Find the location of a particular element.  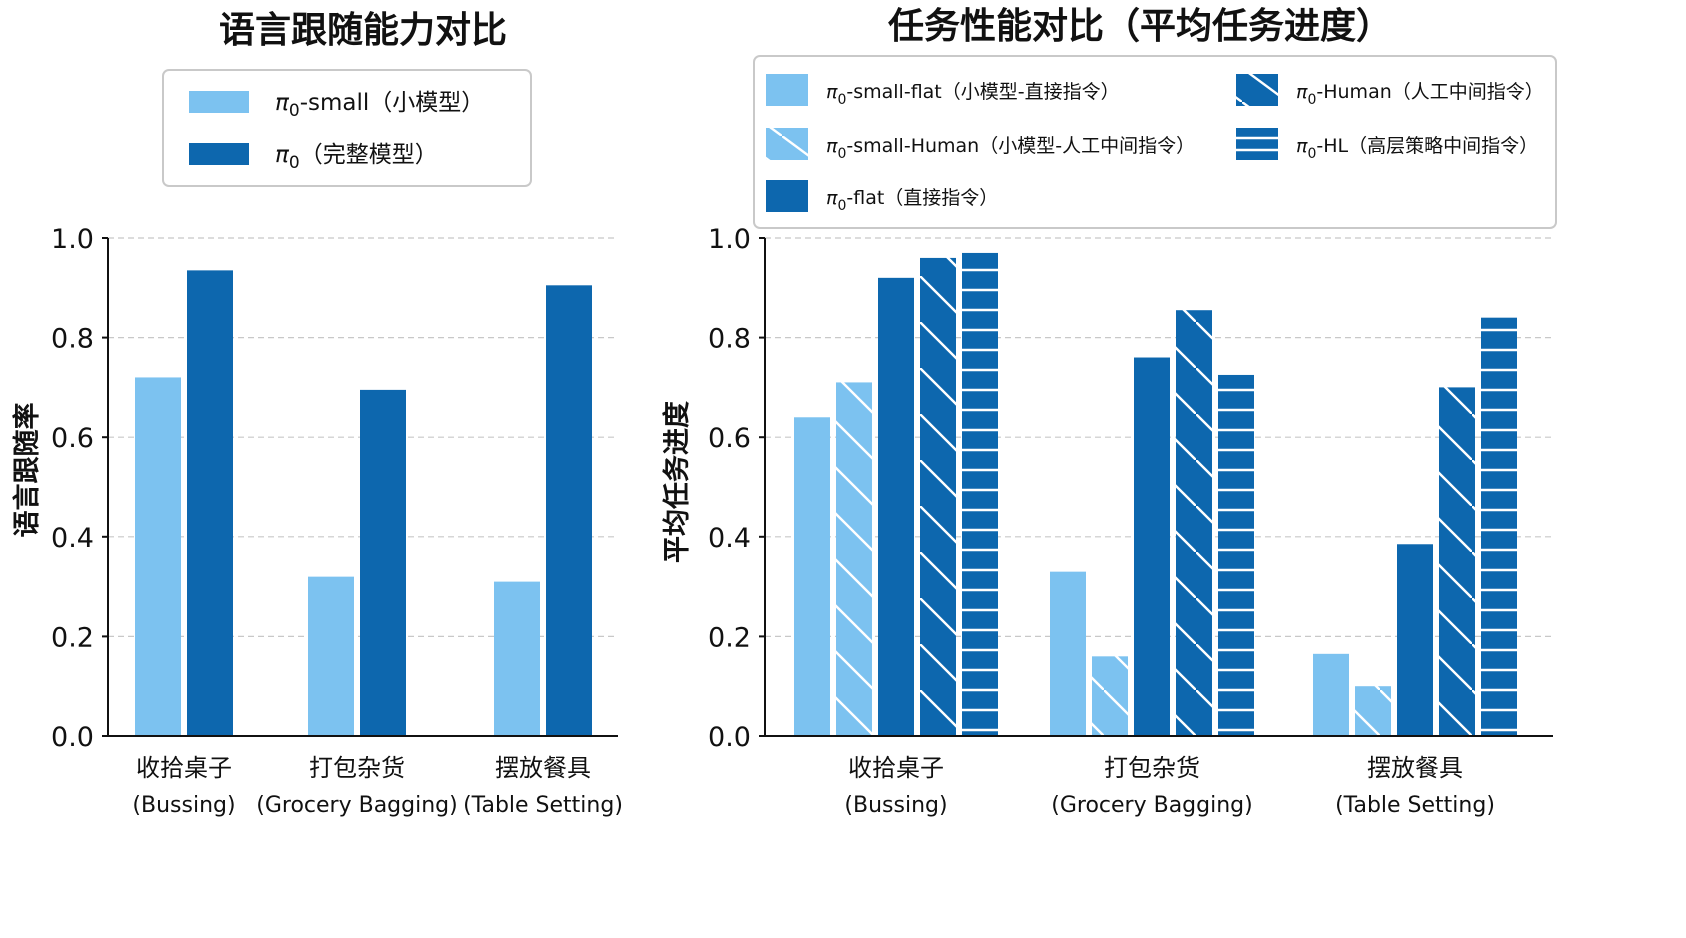

legend-label: π0-small-flat（小模型-直接指令） is located at coordinates (973, 94).